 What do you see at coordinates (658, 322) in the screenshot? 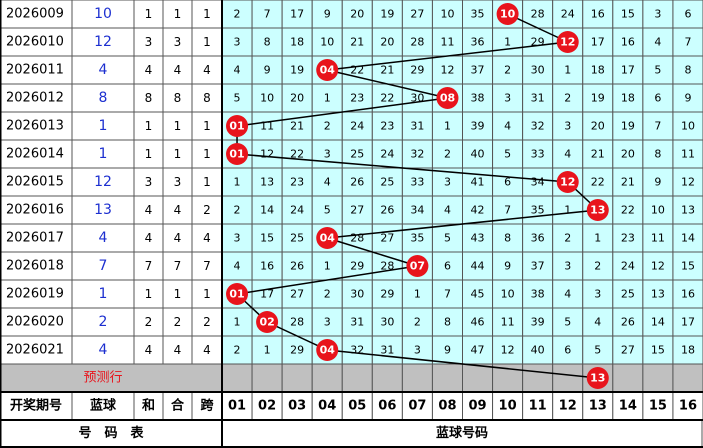
I see `omission: 14` at bounding box center [658, 322].